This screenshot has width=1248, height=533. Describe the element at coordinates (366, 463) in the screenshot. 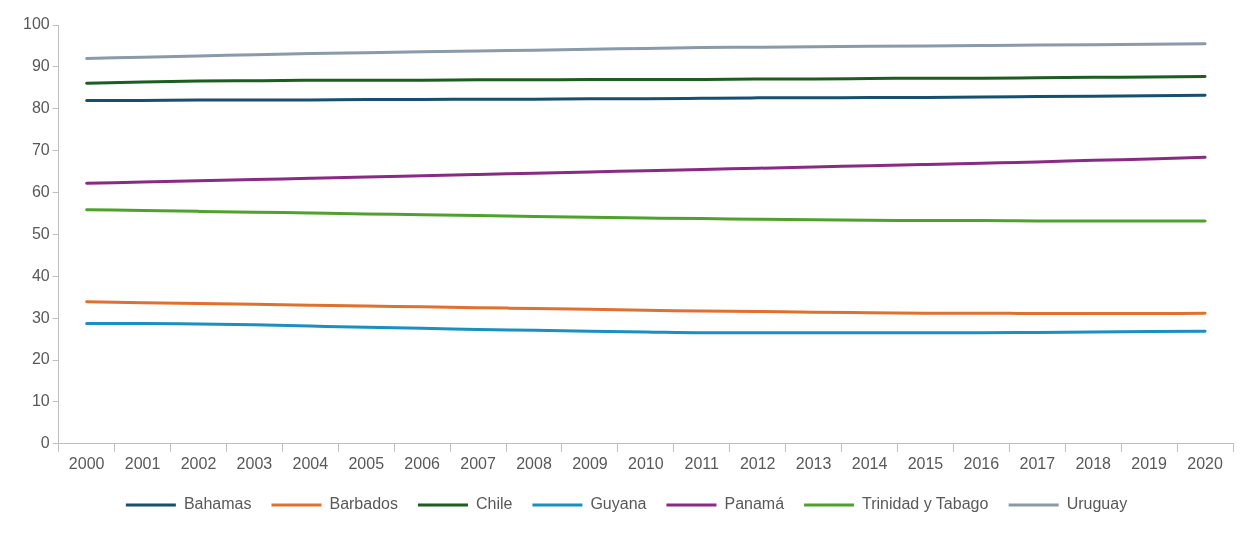

I see `x-tick-label: 2005` at that location.